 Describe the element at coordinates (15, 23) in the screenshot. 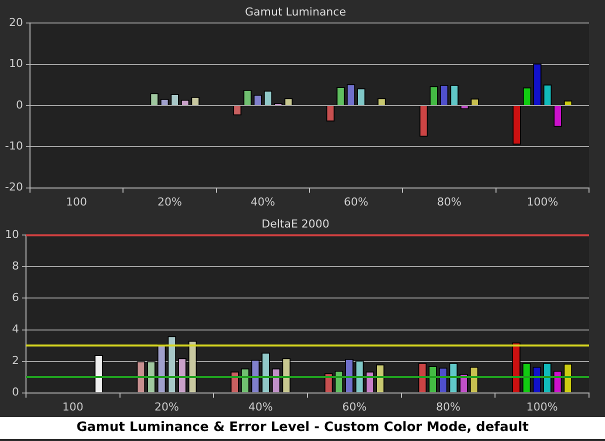

I see `y-tick-label: 20` at that location.